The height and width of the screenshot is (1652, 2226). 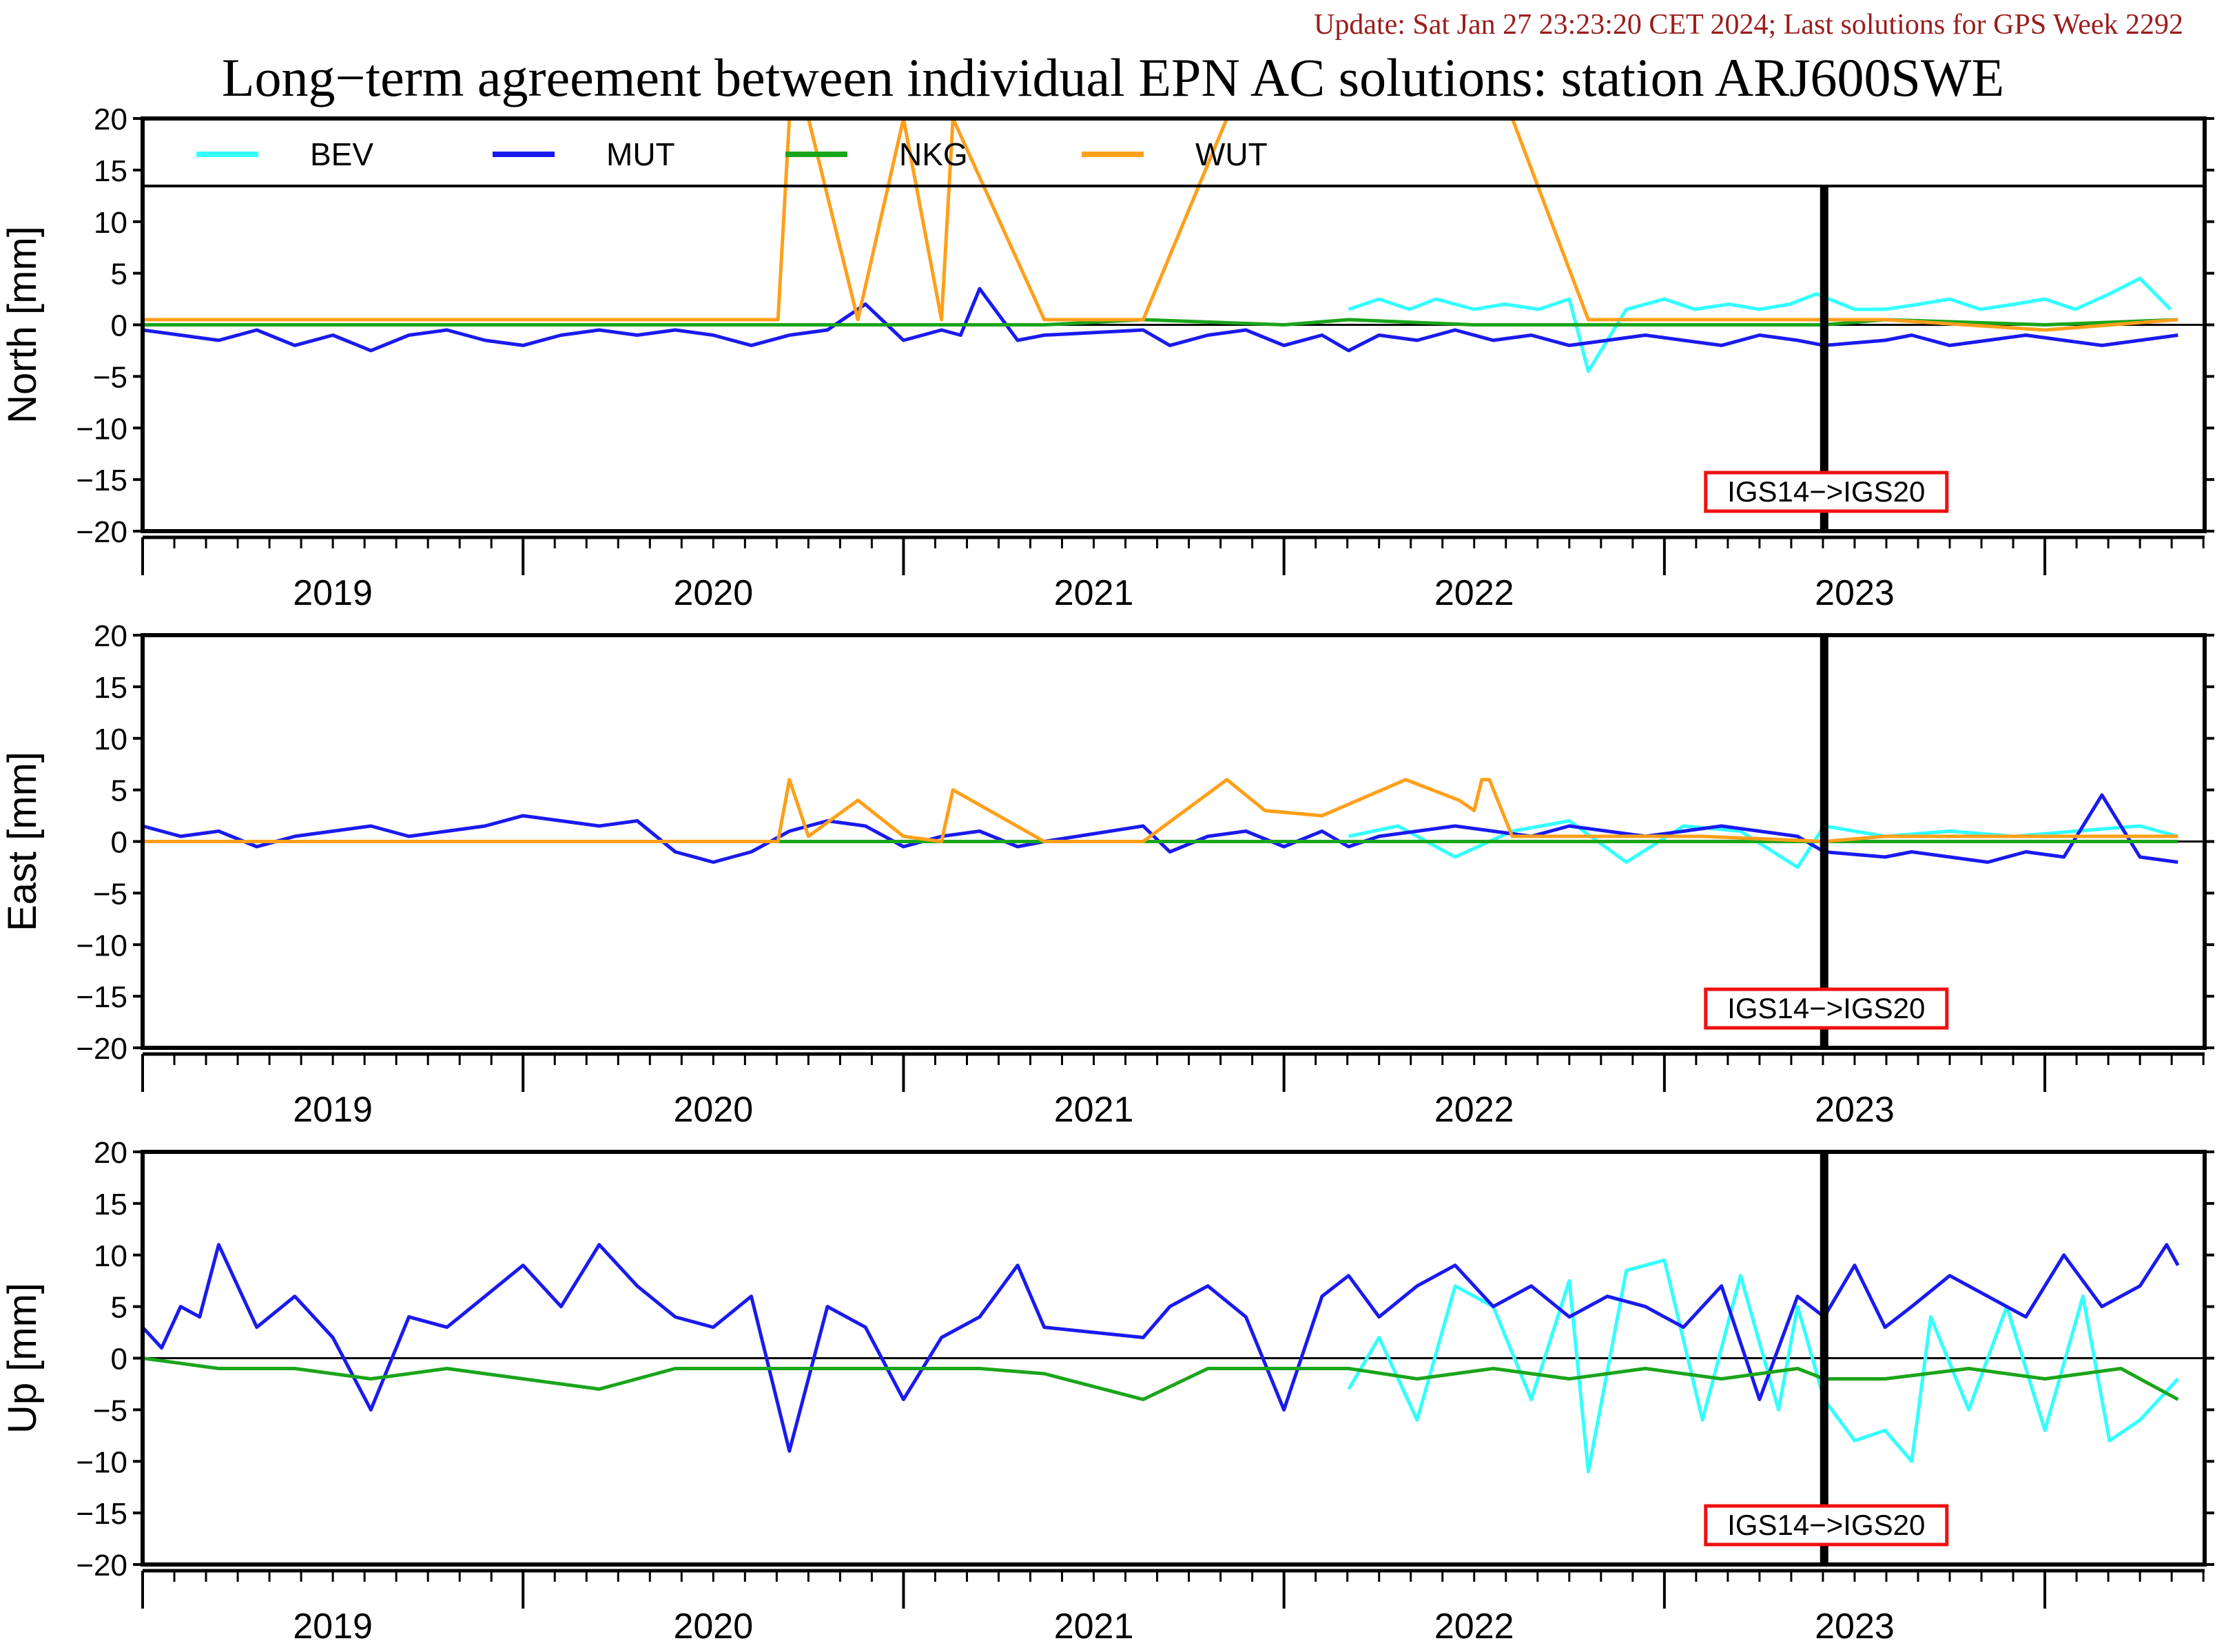 What do you see at coordinates (119, 1359) in the screenshot?
I see `panel-3-ytick-label: 0` at bounding box center [119, 1359].